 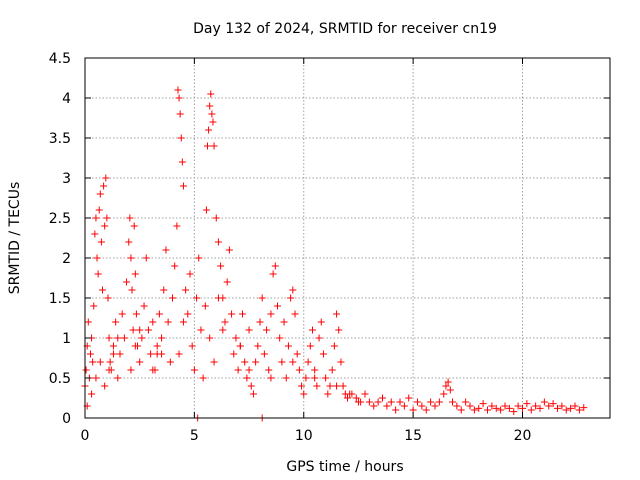 What do you see at coordinates (85, 436) in the screenshot?
I see `x-tick-label: 0` at bounding box center [85, 436].